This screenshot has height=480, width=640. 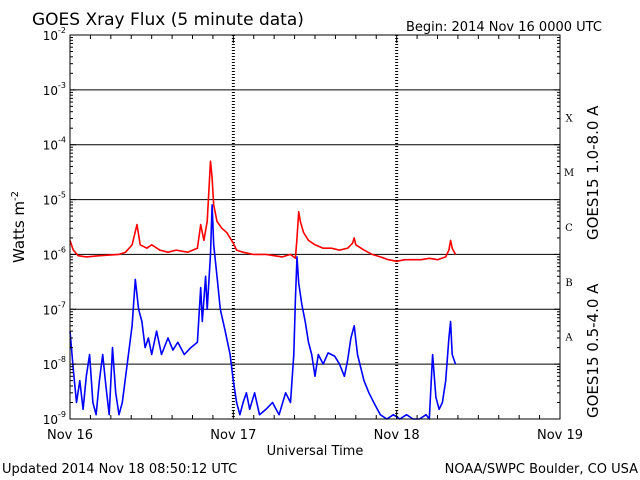 What do you see at coordinates (15, 196) in the screenshot?
I see `y-axis-label-exponent: -2` at bounding box center [15, 196].